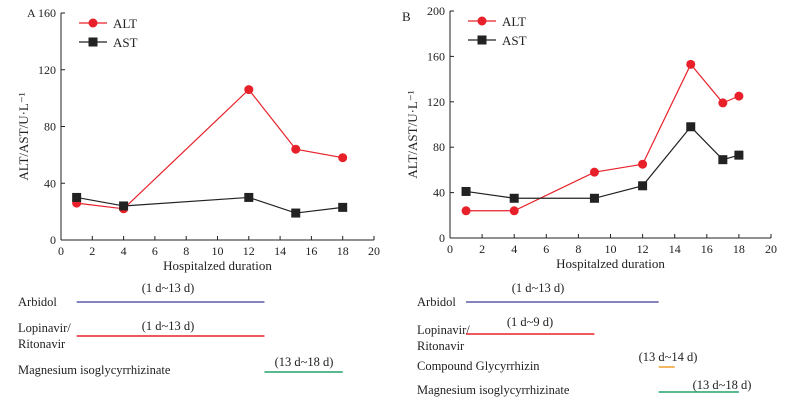  Describe the element at coordinates (280, 251) in the screenshot. I see `panel-a-x-tick-label: 14` at that location.